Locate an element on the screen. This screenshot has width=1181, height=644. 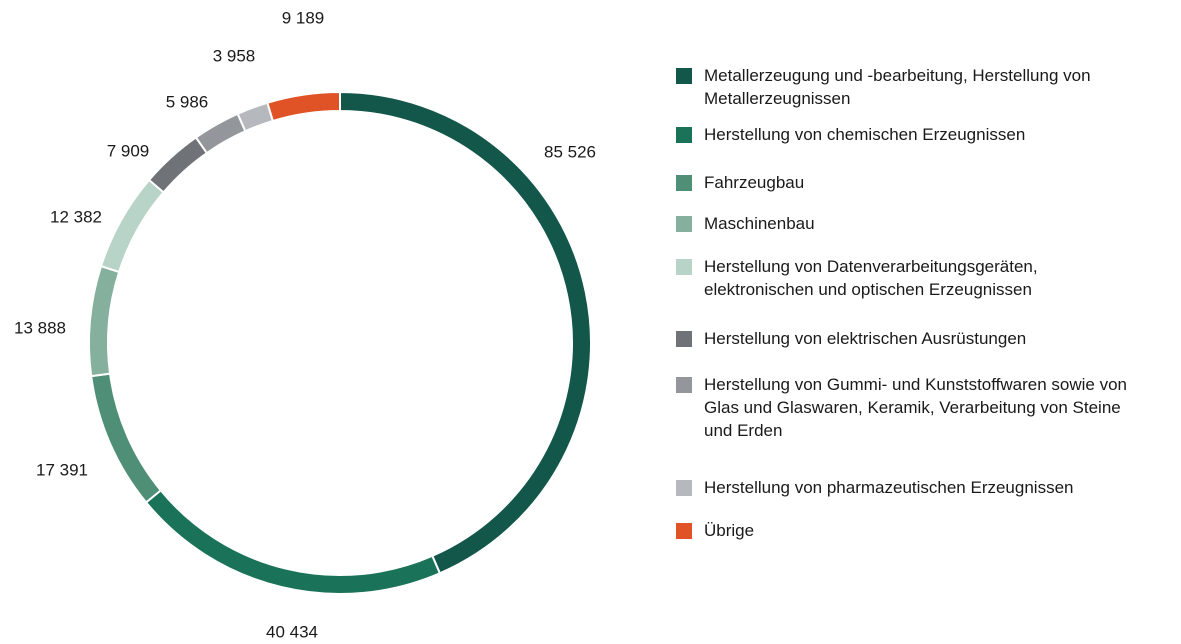
legend-item: Herstellung von chemischen Erzeugnissen is located at coordinates (920, 134).